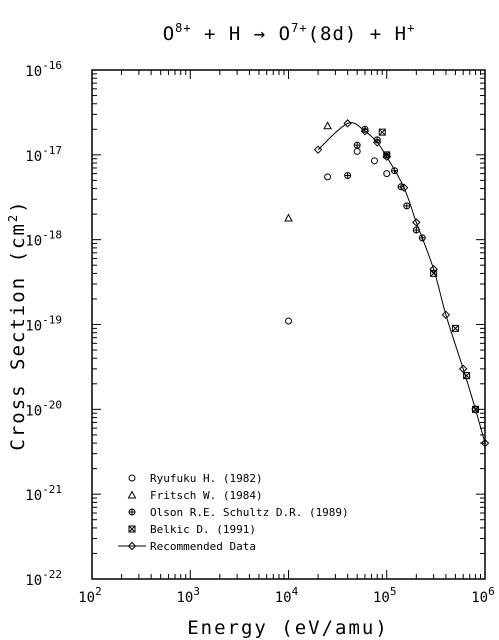 The width and height of the screenshot is (499, 640). What do you see at coordinates (17, 324) in the screenshot?
I see `y-axis-label: Cross Section (cm2)` at bounding box center [17, 324].